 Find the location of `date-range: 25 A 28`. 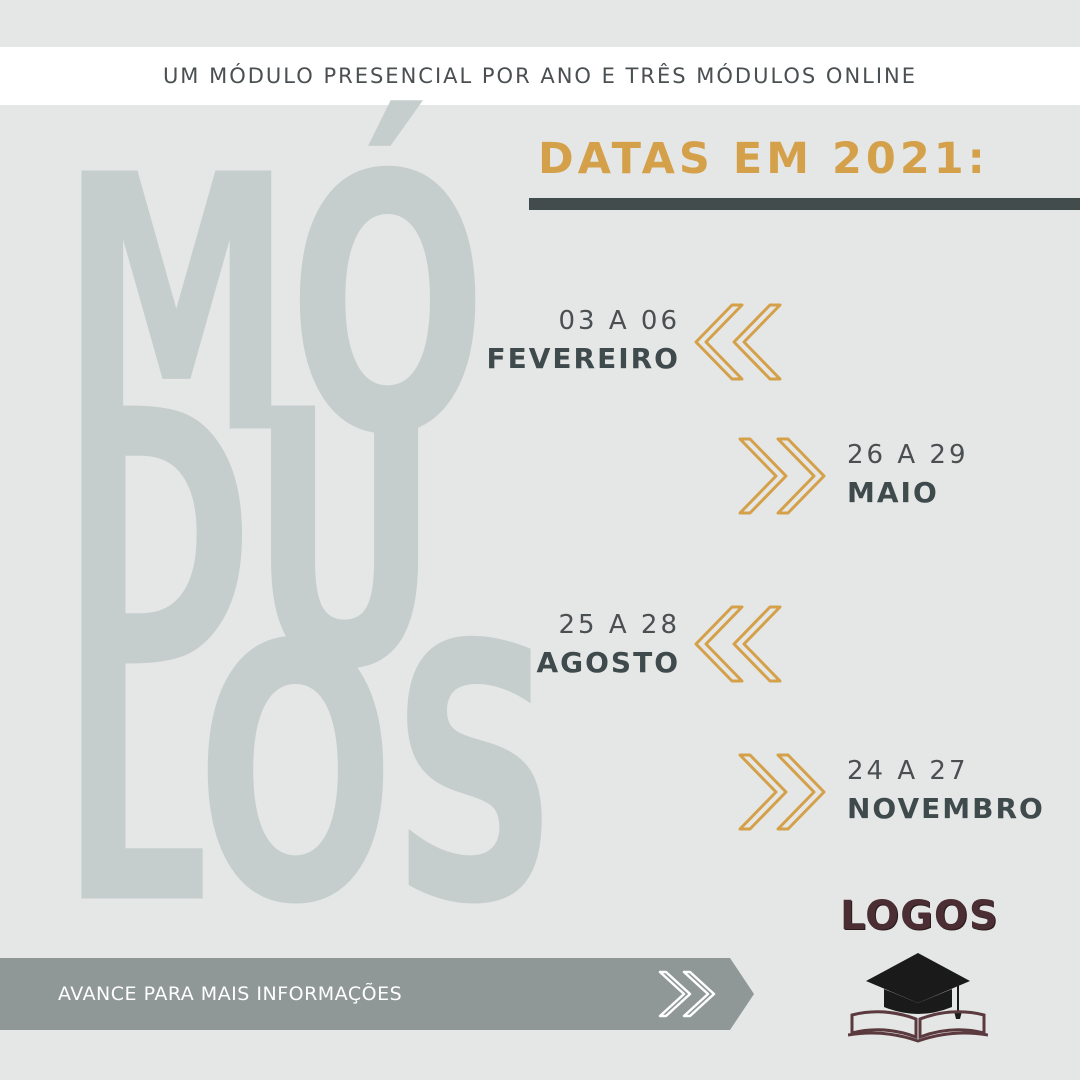

date-range: 25 A 28 is located at coordinates (619, 625).